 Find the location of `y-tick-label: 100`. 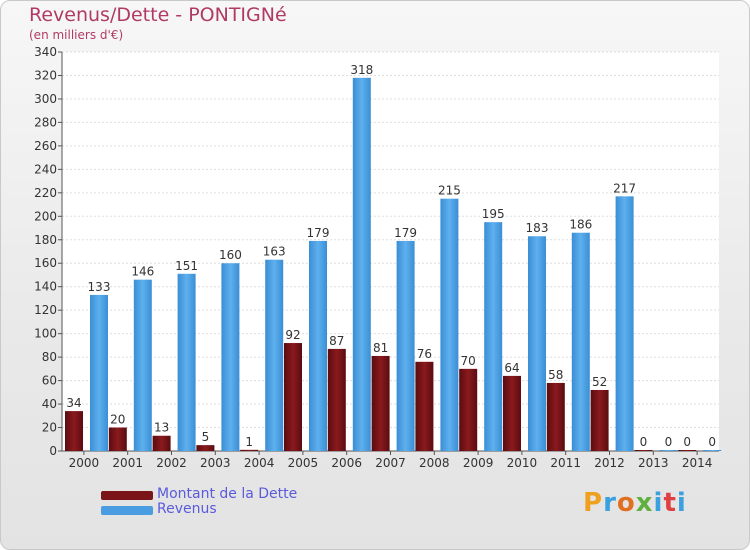

y-tick-label: 100 is located at coordinates (45, 334).